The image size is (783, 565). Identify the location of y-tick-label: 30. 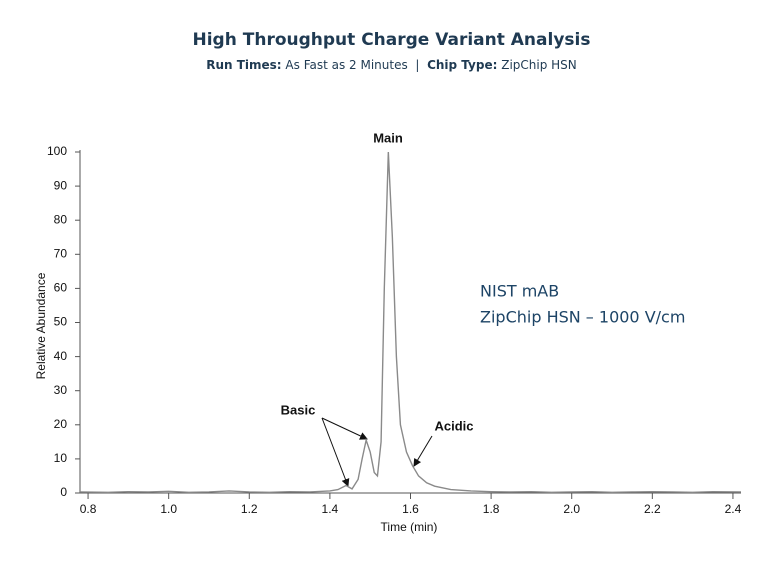
(61, 390).